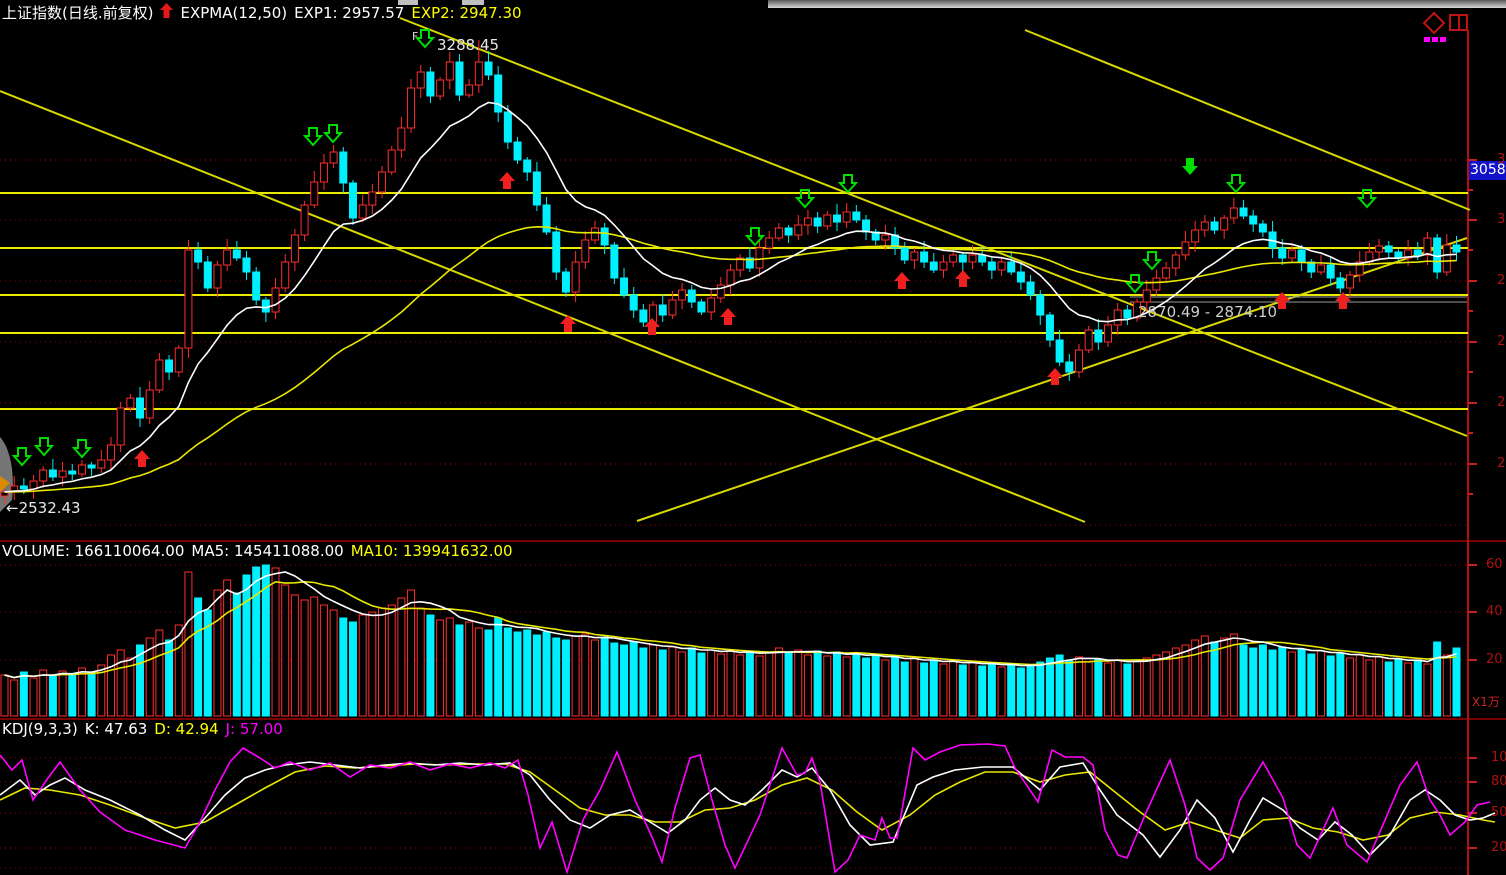  Describe the element at coordinates (116, 729) in the screenshot. I see `kdj-k-value: K: 47.63` at that location.